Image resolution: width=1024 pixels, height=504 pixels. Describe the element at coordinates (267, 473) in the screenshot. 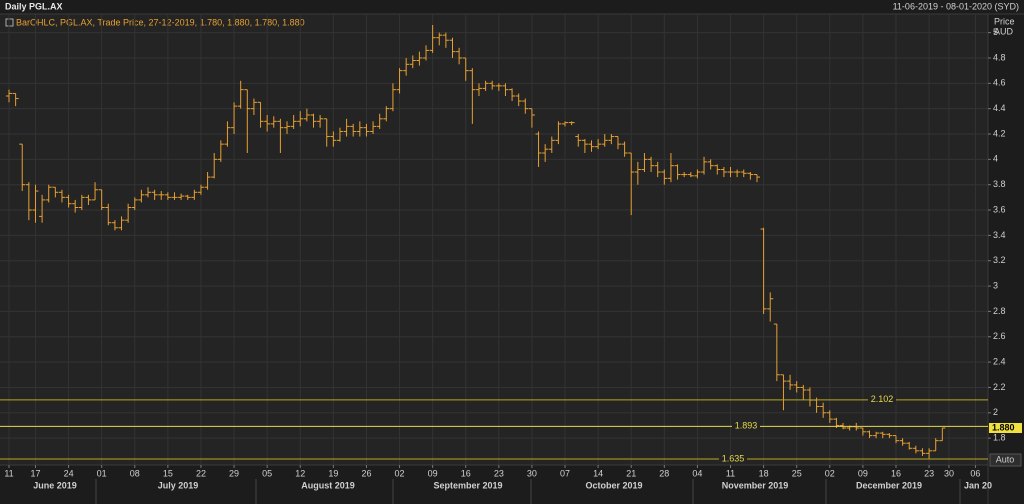

I see `x-tick-label: 05` at that location.